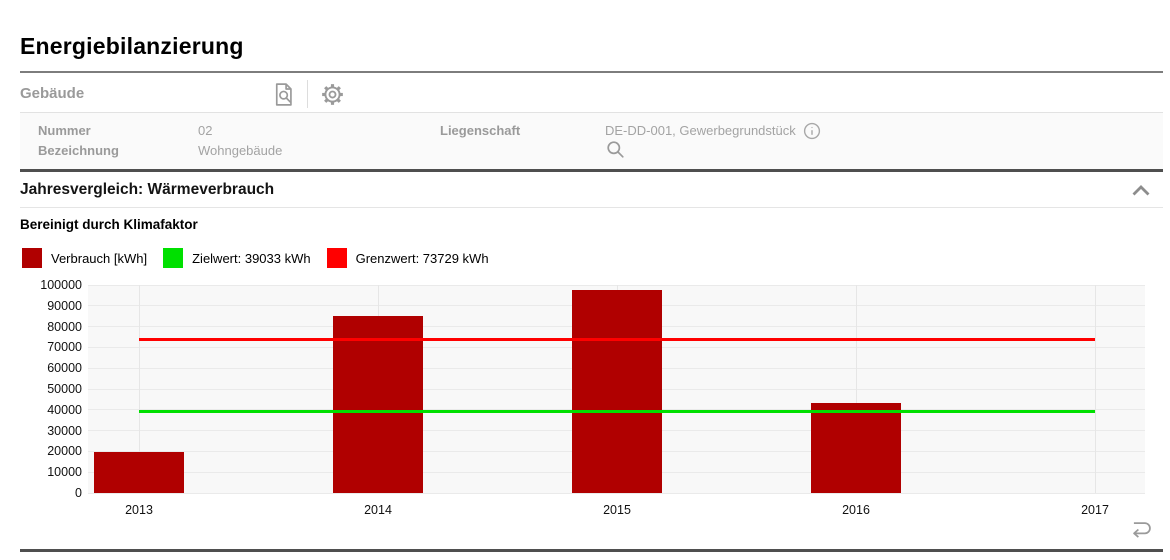 Image resolution: width=1170 pixels, height=560 pixels. I want to click on gear-icon, so click(332, 94).